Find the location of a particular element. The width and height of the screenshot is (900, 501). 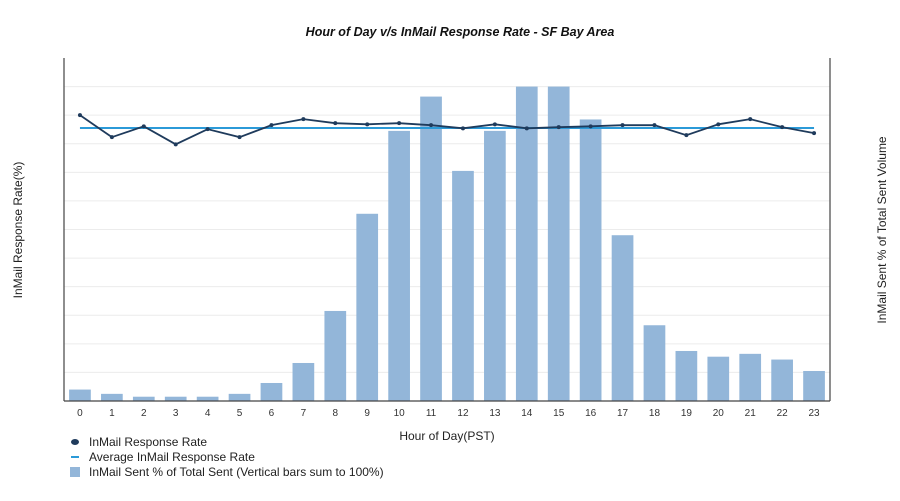

x-tick-label: 21 is located at coordinates (751, 413).